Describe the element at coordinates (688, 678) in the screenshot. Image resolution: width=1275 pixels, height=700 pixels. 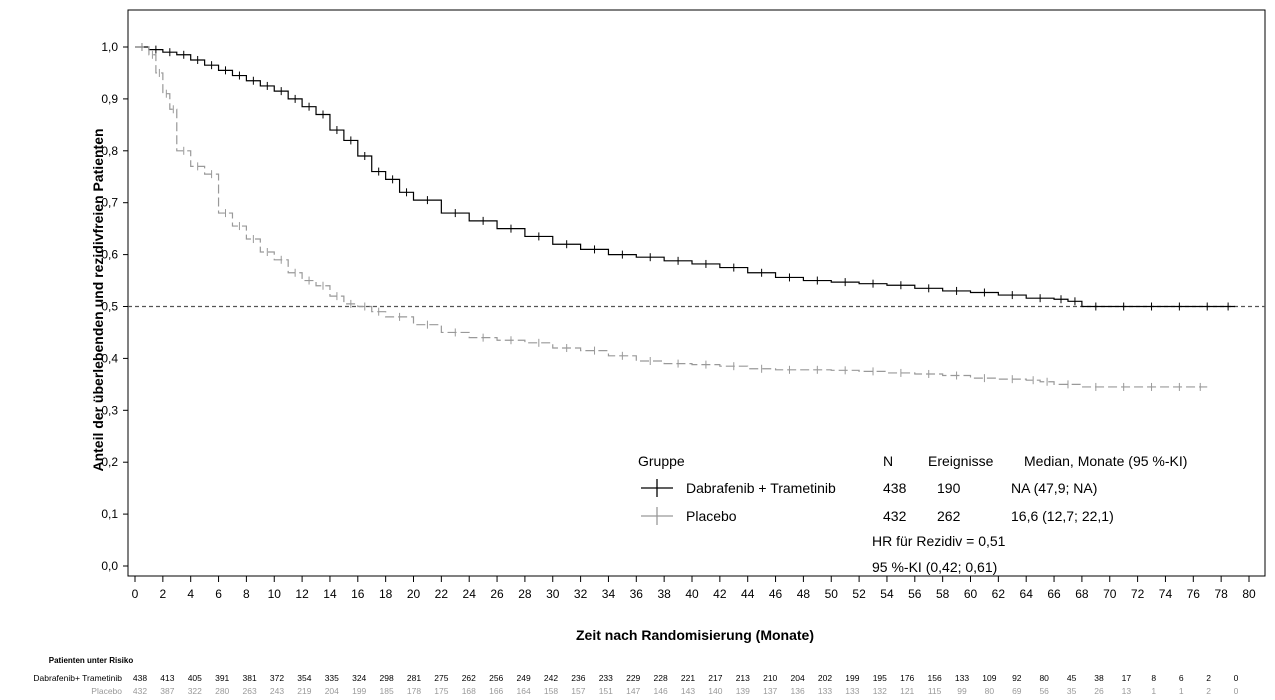
I see `risk-value: 221` at that location.